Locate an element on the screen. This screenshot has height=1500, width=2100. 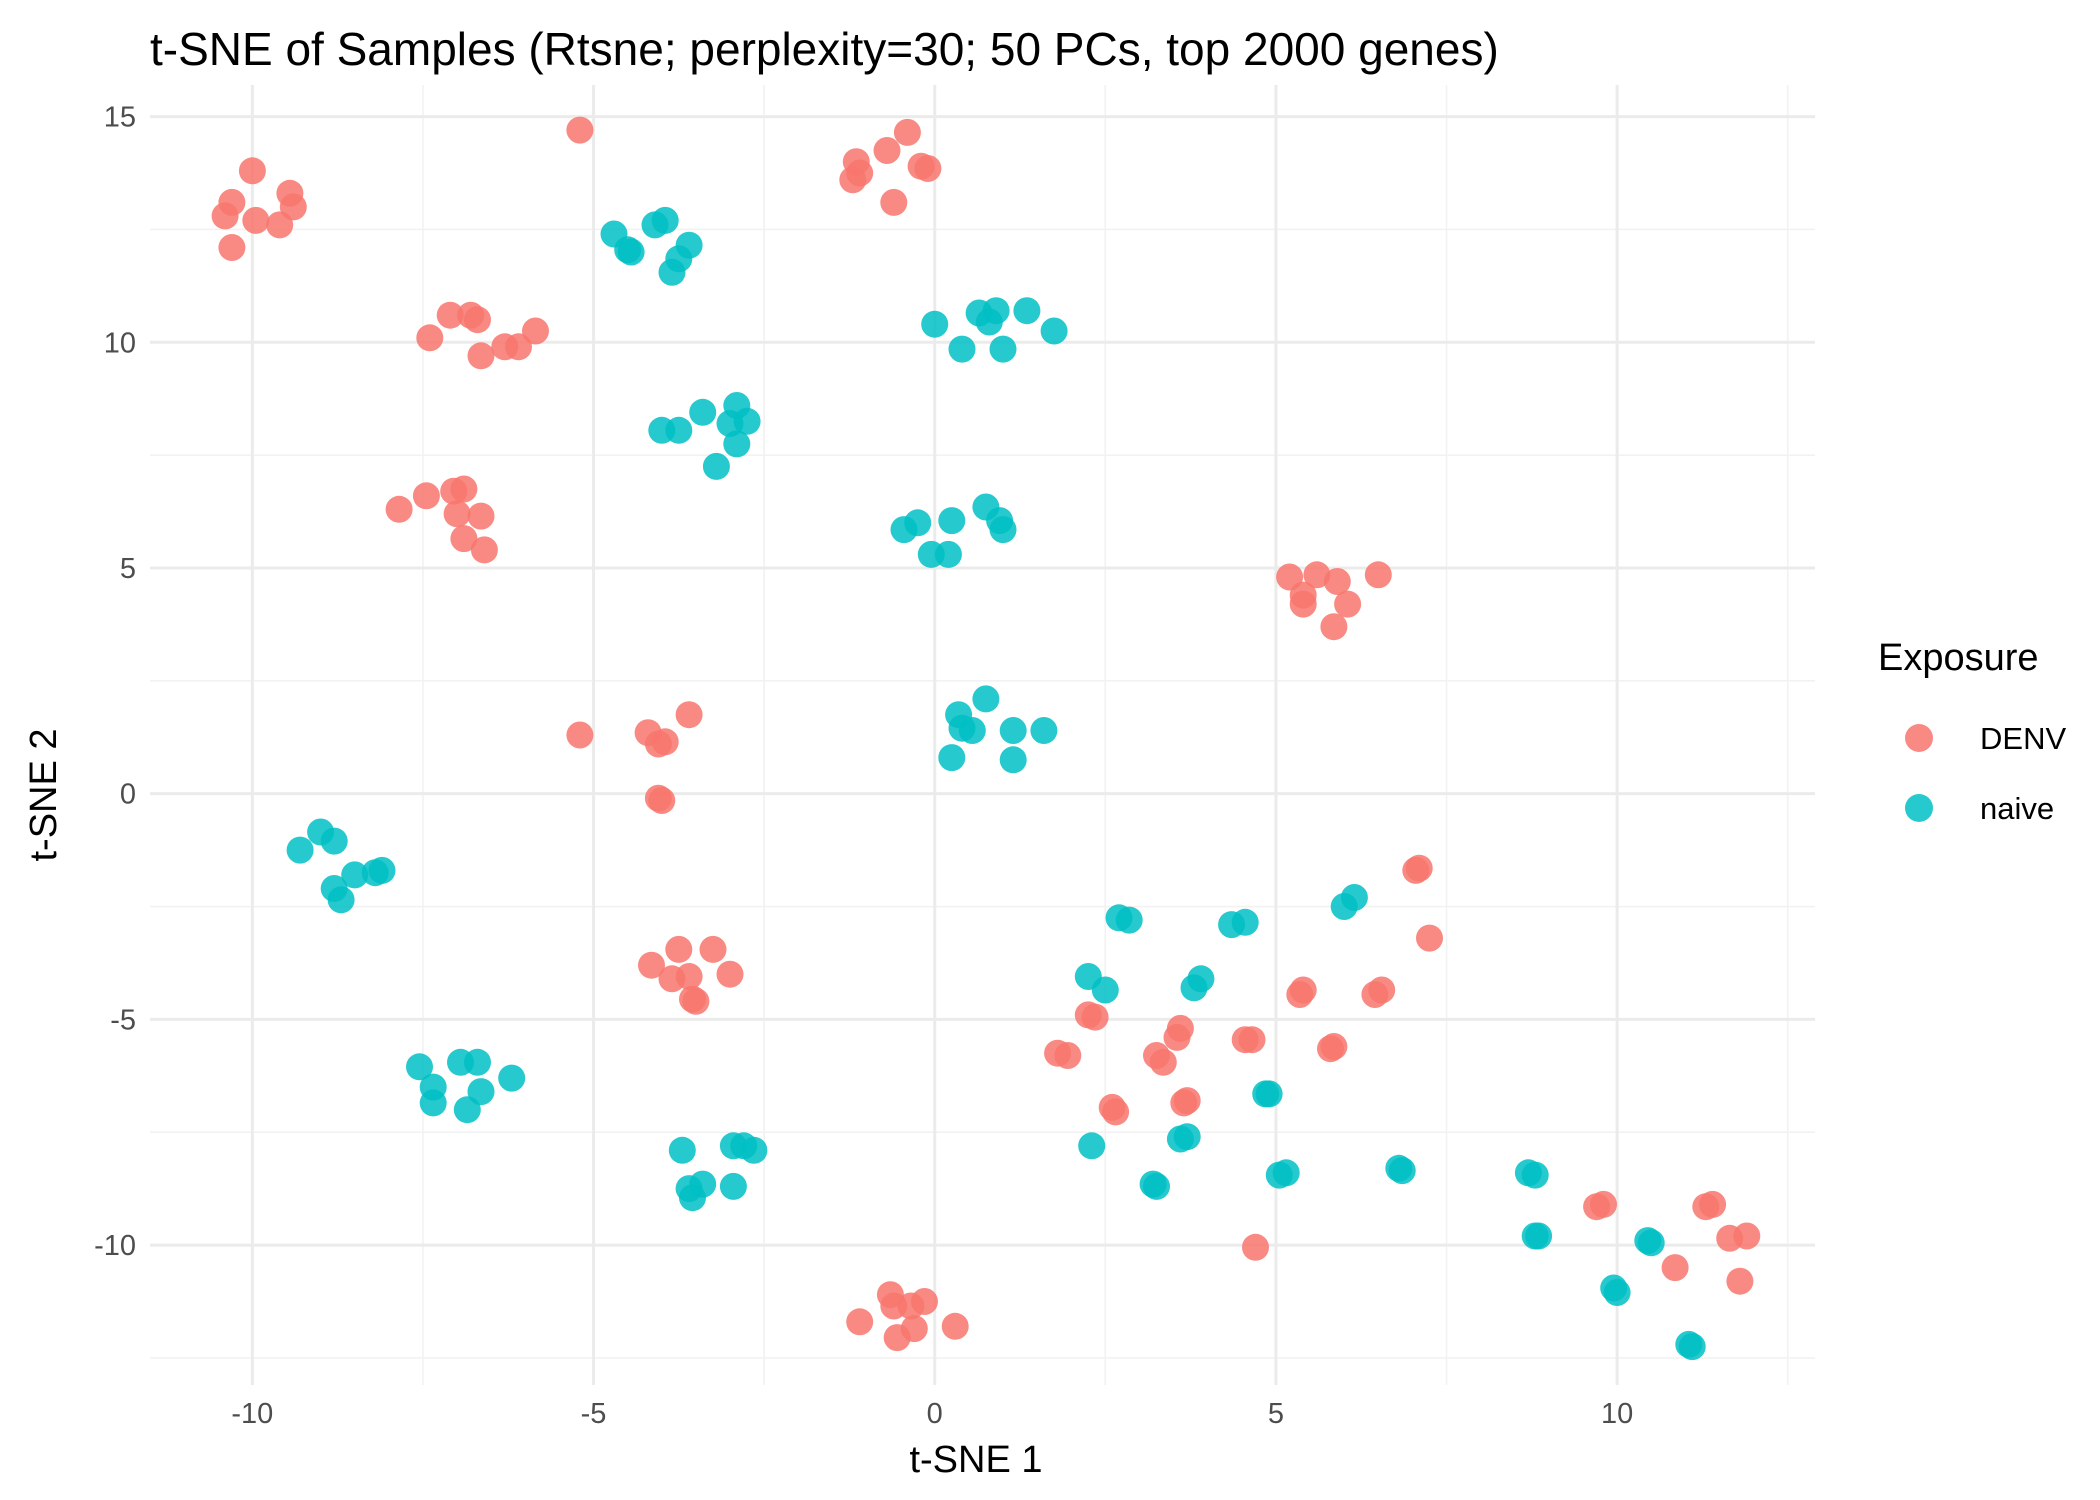
x-tick-label: -5 is located at coordinates (594, 1414).